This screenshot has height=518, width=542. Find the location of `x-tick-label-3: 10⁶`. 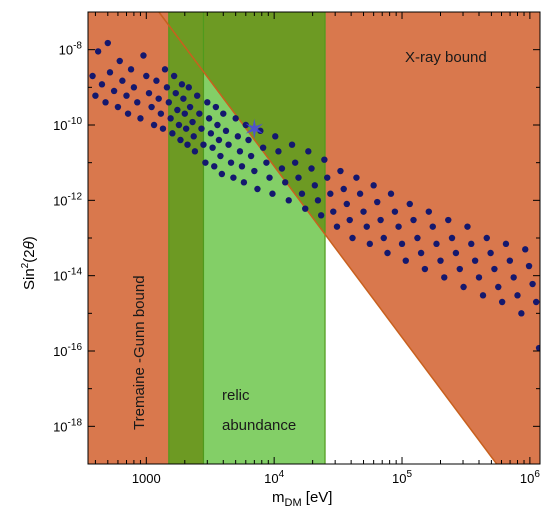

x-tick-label-3: 10⁶ is located at coordinates (530, 477).